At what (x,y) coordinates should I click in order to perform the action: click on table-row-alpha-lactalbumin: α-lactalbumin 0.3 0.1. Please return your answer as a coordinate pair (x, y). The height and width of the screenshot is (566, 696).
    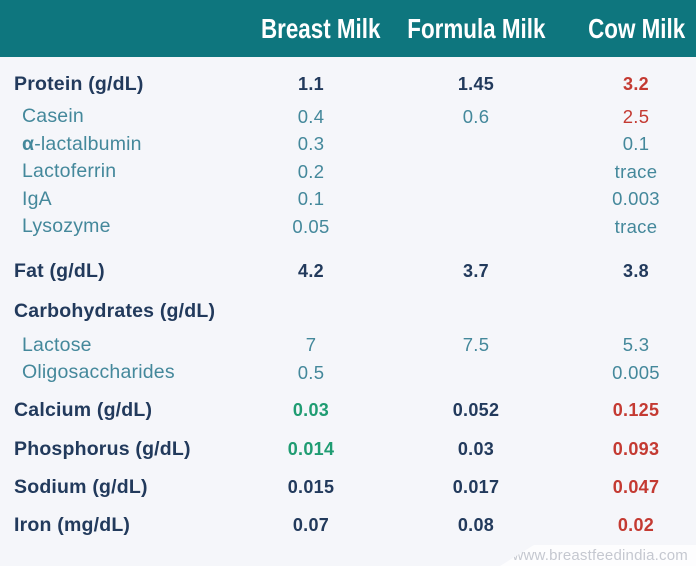
    Looking at the image, I should click on (348, 145).